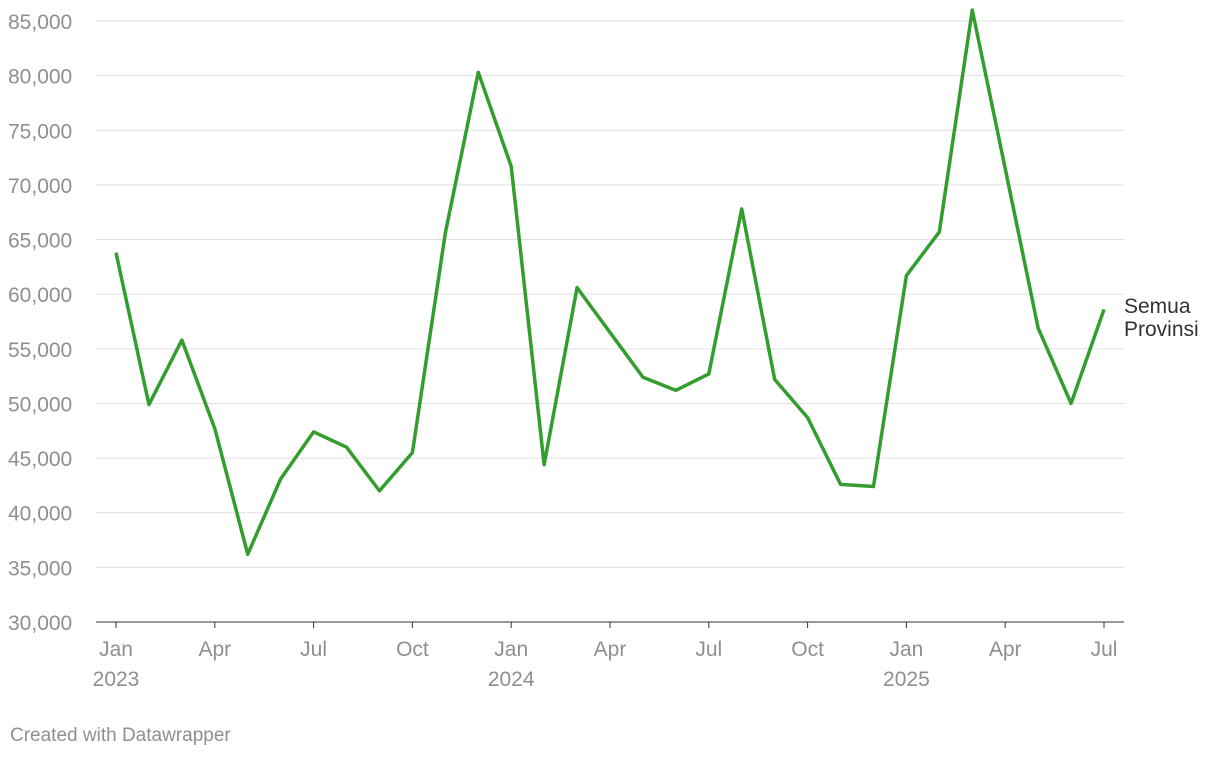 The image size is (1220, 760). What do you see at coordinates (116, 679) in the screenshot?
I see `x-tick-year: 2023` at bounding box center [116, 679].